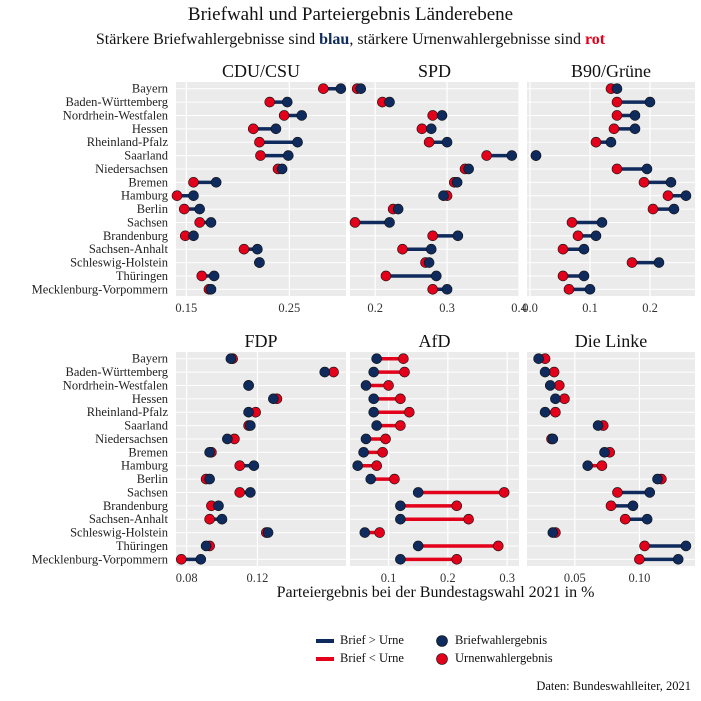 The image size is (701, 701). I want to click on state-label-nordrhein-westfalen-row1: Nordrhein-Westfalen, so click(116, 115).